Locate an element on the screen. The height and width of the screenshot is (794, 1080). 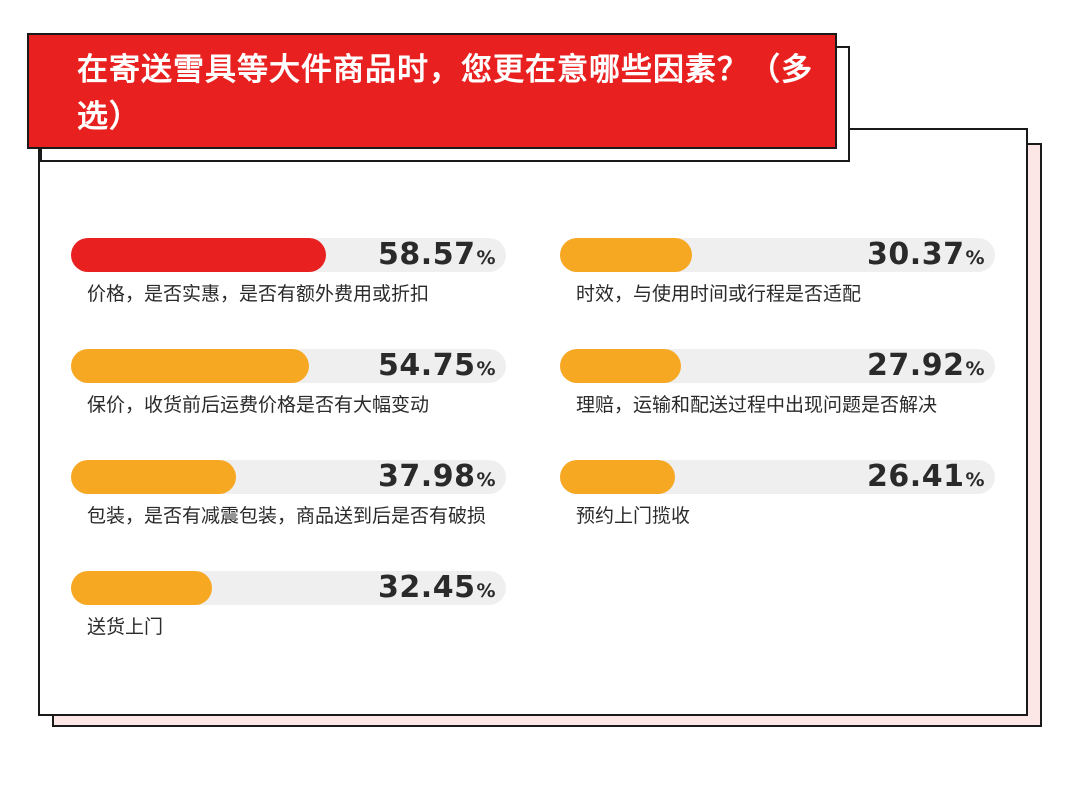
bar-item: 27.92% 理赔，运输和配送过程中出现问题是否解决 is located at coordinates (777, 384).